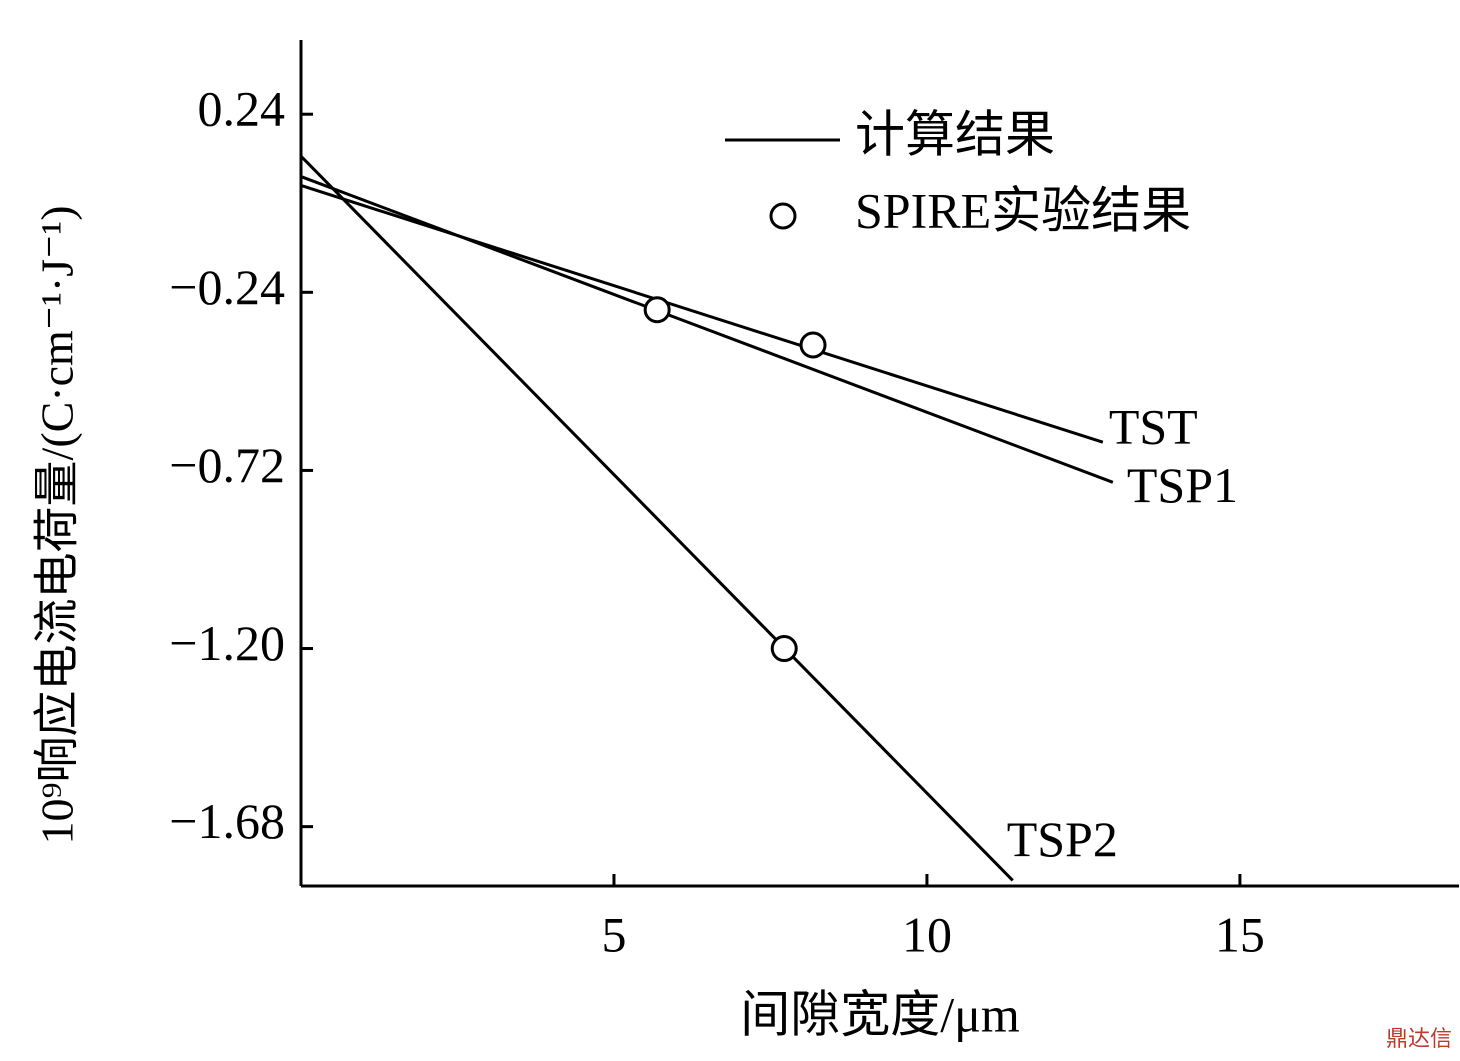 This screenshot has width=1460, height=1061. Describe the element at coordinates (880, 1014) in the screenshot. I see `x-axis-label: 间隙宽度/μm` at that location.